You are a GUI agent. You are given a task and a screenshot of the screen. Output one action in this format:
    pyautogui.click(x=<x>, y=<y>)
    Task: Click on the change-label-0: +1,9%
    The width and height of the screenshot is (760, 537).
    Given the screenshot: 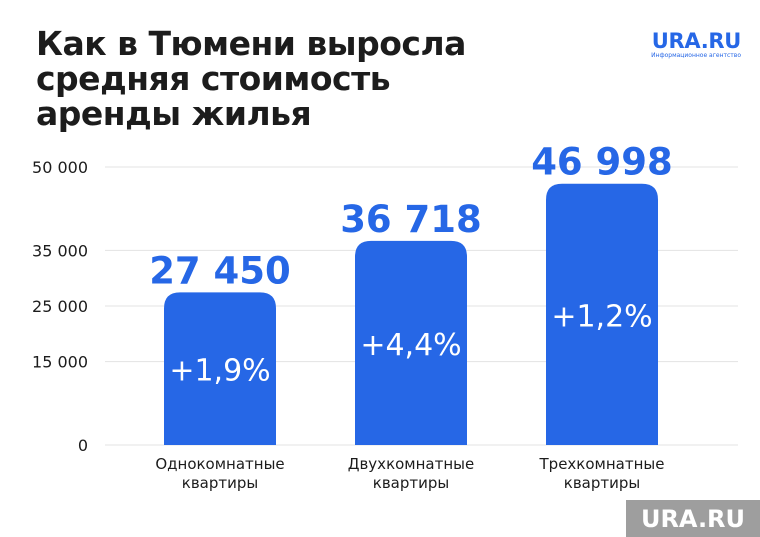 What is the action you would take?
    pyautogui.click(x=219, y=371)
    